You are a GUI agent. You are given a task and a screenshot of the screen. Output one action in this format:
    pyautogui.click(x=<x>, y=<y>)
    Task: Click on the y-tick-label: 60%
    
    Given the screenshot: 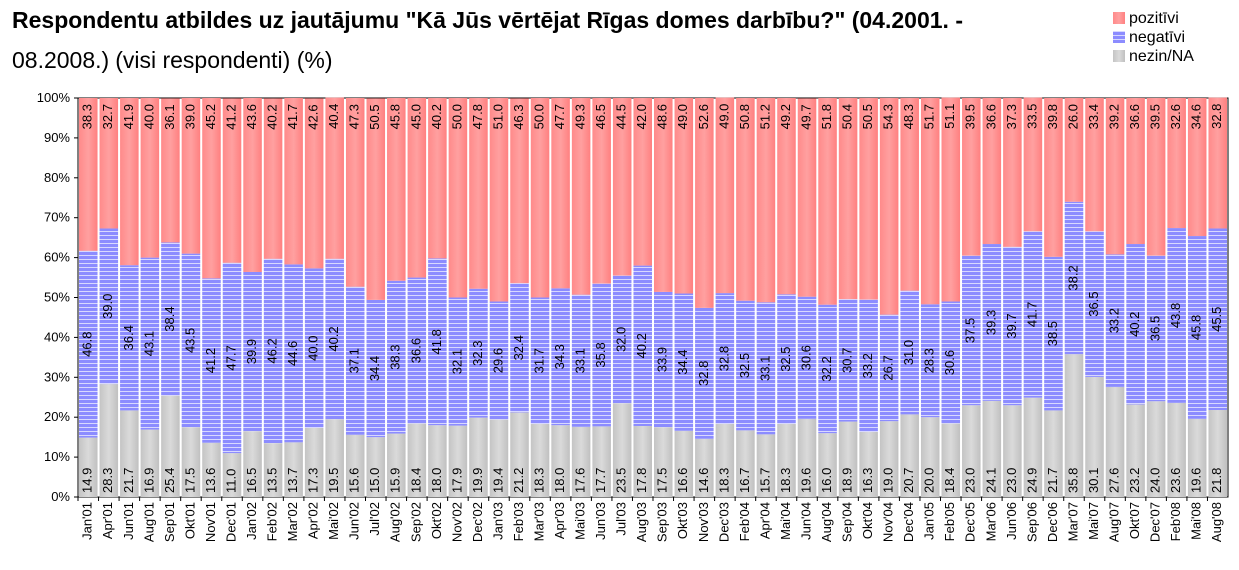 What is the action you would take?
    pyautogui.click(x=57, y=257)
    